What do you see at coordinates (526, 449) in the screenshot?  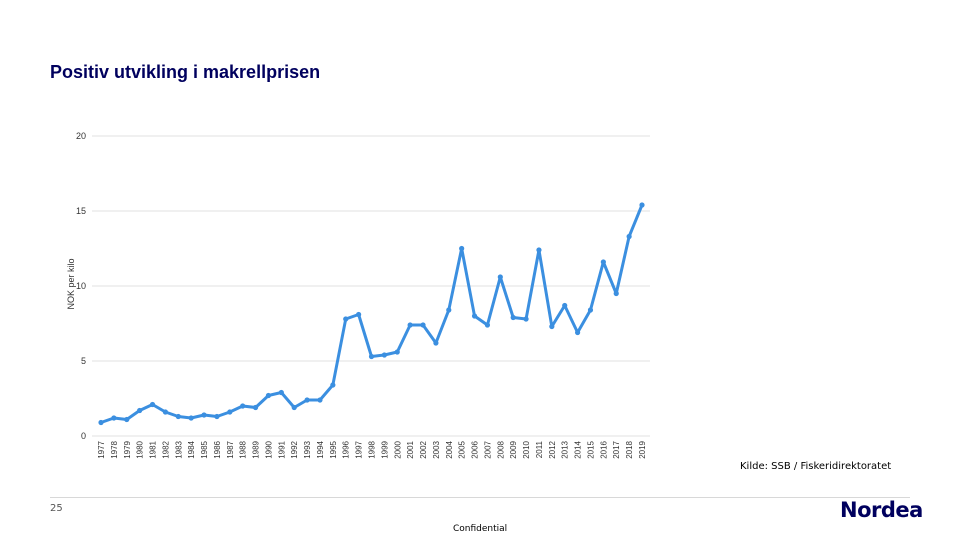 I see `x-tick-label: 2010` at bounding box center [526, 449].